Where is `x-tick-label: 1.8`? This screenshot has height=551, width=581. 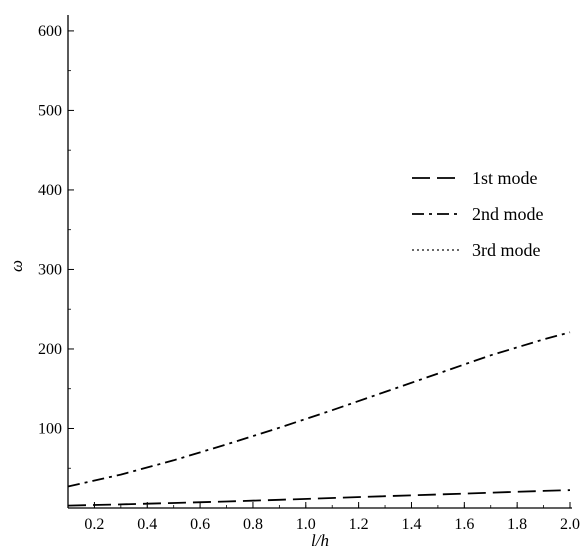
x-tick-label: 1.8 is located at coordinates (517, 524).